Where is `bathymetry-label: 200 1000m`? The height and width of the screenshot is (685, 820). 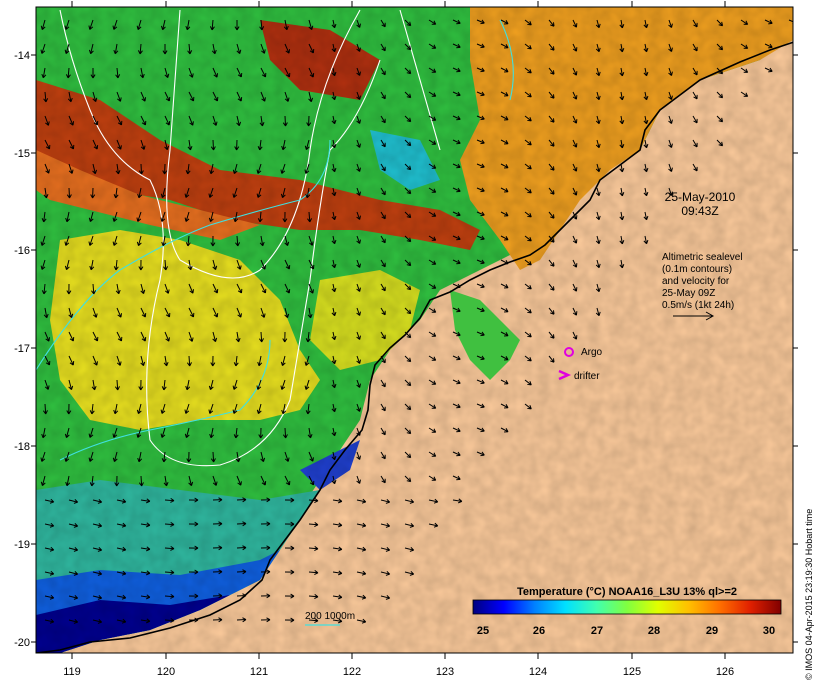
bathymetry-label: 200 1000m is located at coordinates (330, 616).